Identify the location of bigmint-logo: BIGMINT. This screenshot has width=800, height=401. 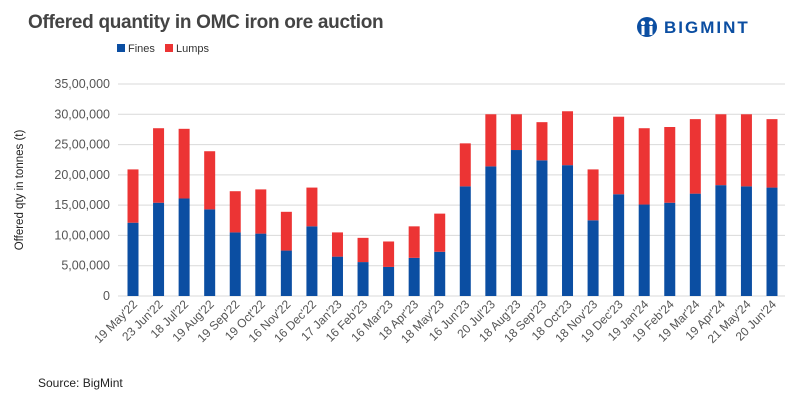
(693, 28).